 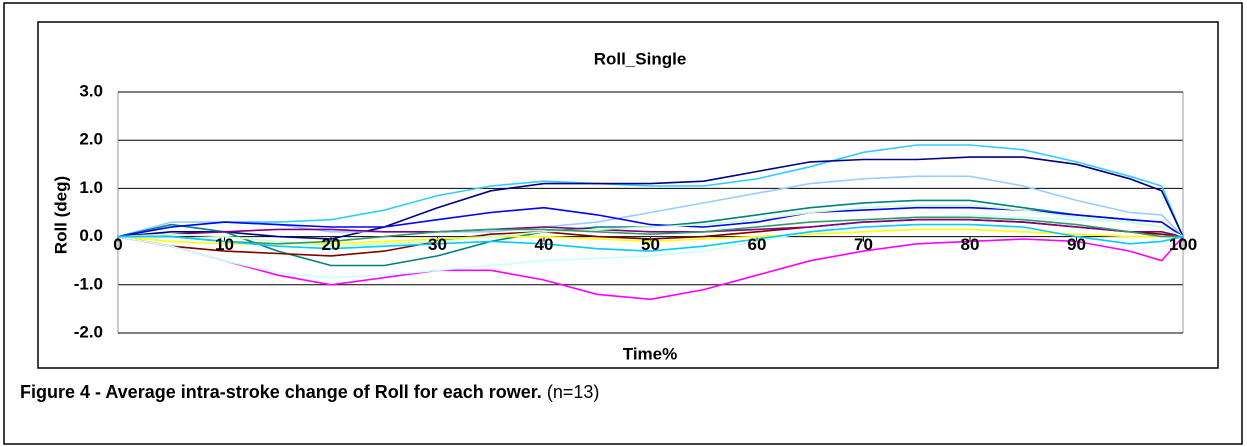 I want to click on x-tick-label: 60, so click(x=757, y=244).